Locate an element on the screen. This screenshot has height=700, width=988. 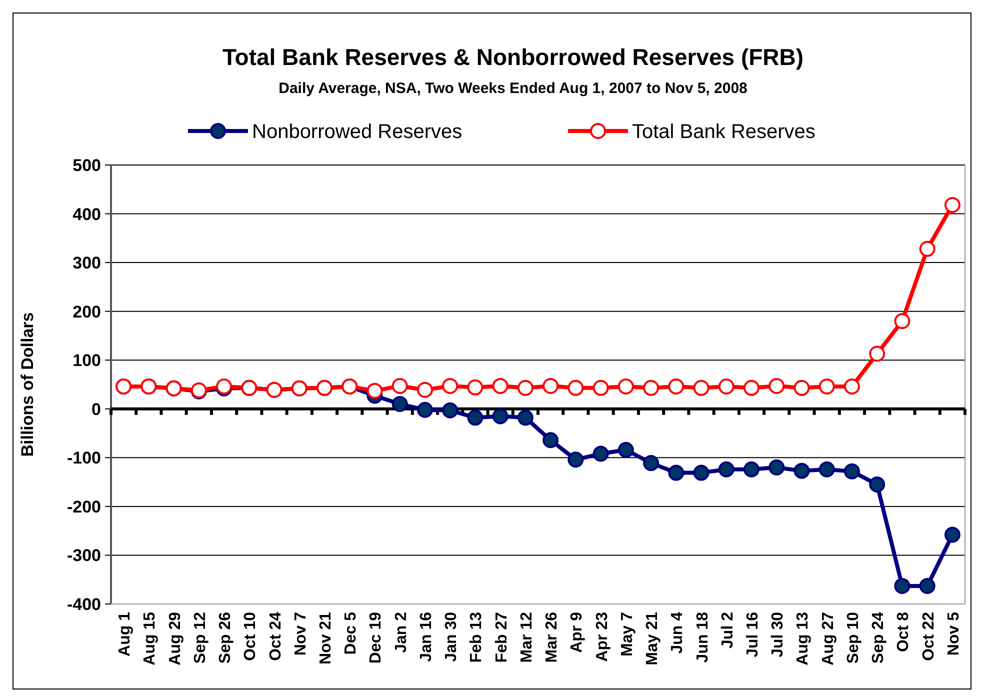
x-tick-label: Sep 12 is located at coordinates (200, 638).